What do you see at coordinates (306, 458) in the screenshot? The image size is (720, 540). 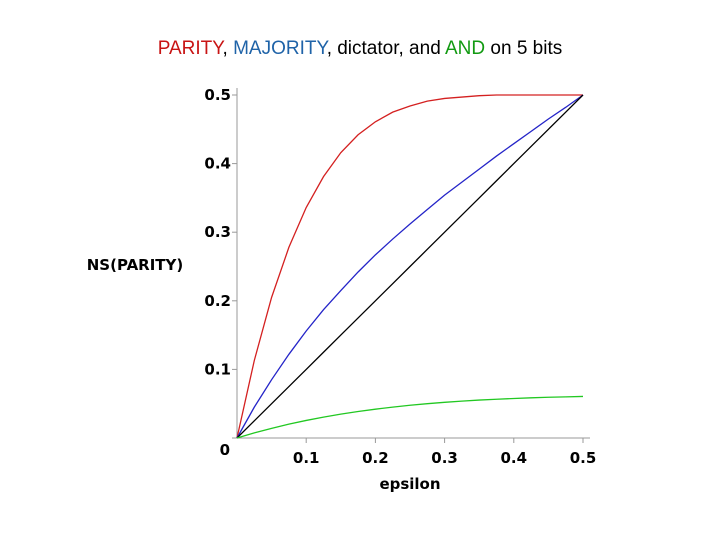 I see `x-tick-label: 0.1` at bounding box center [306, 458].